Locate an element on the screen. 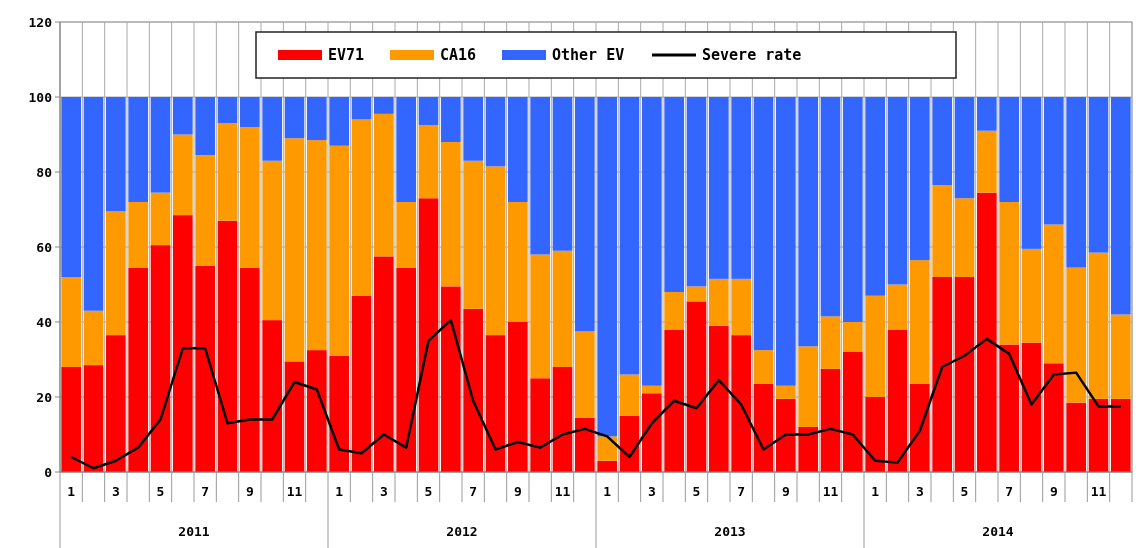  text: 2014 is located at coordinates (998, 531).